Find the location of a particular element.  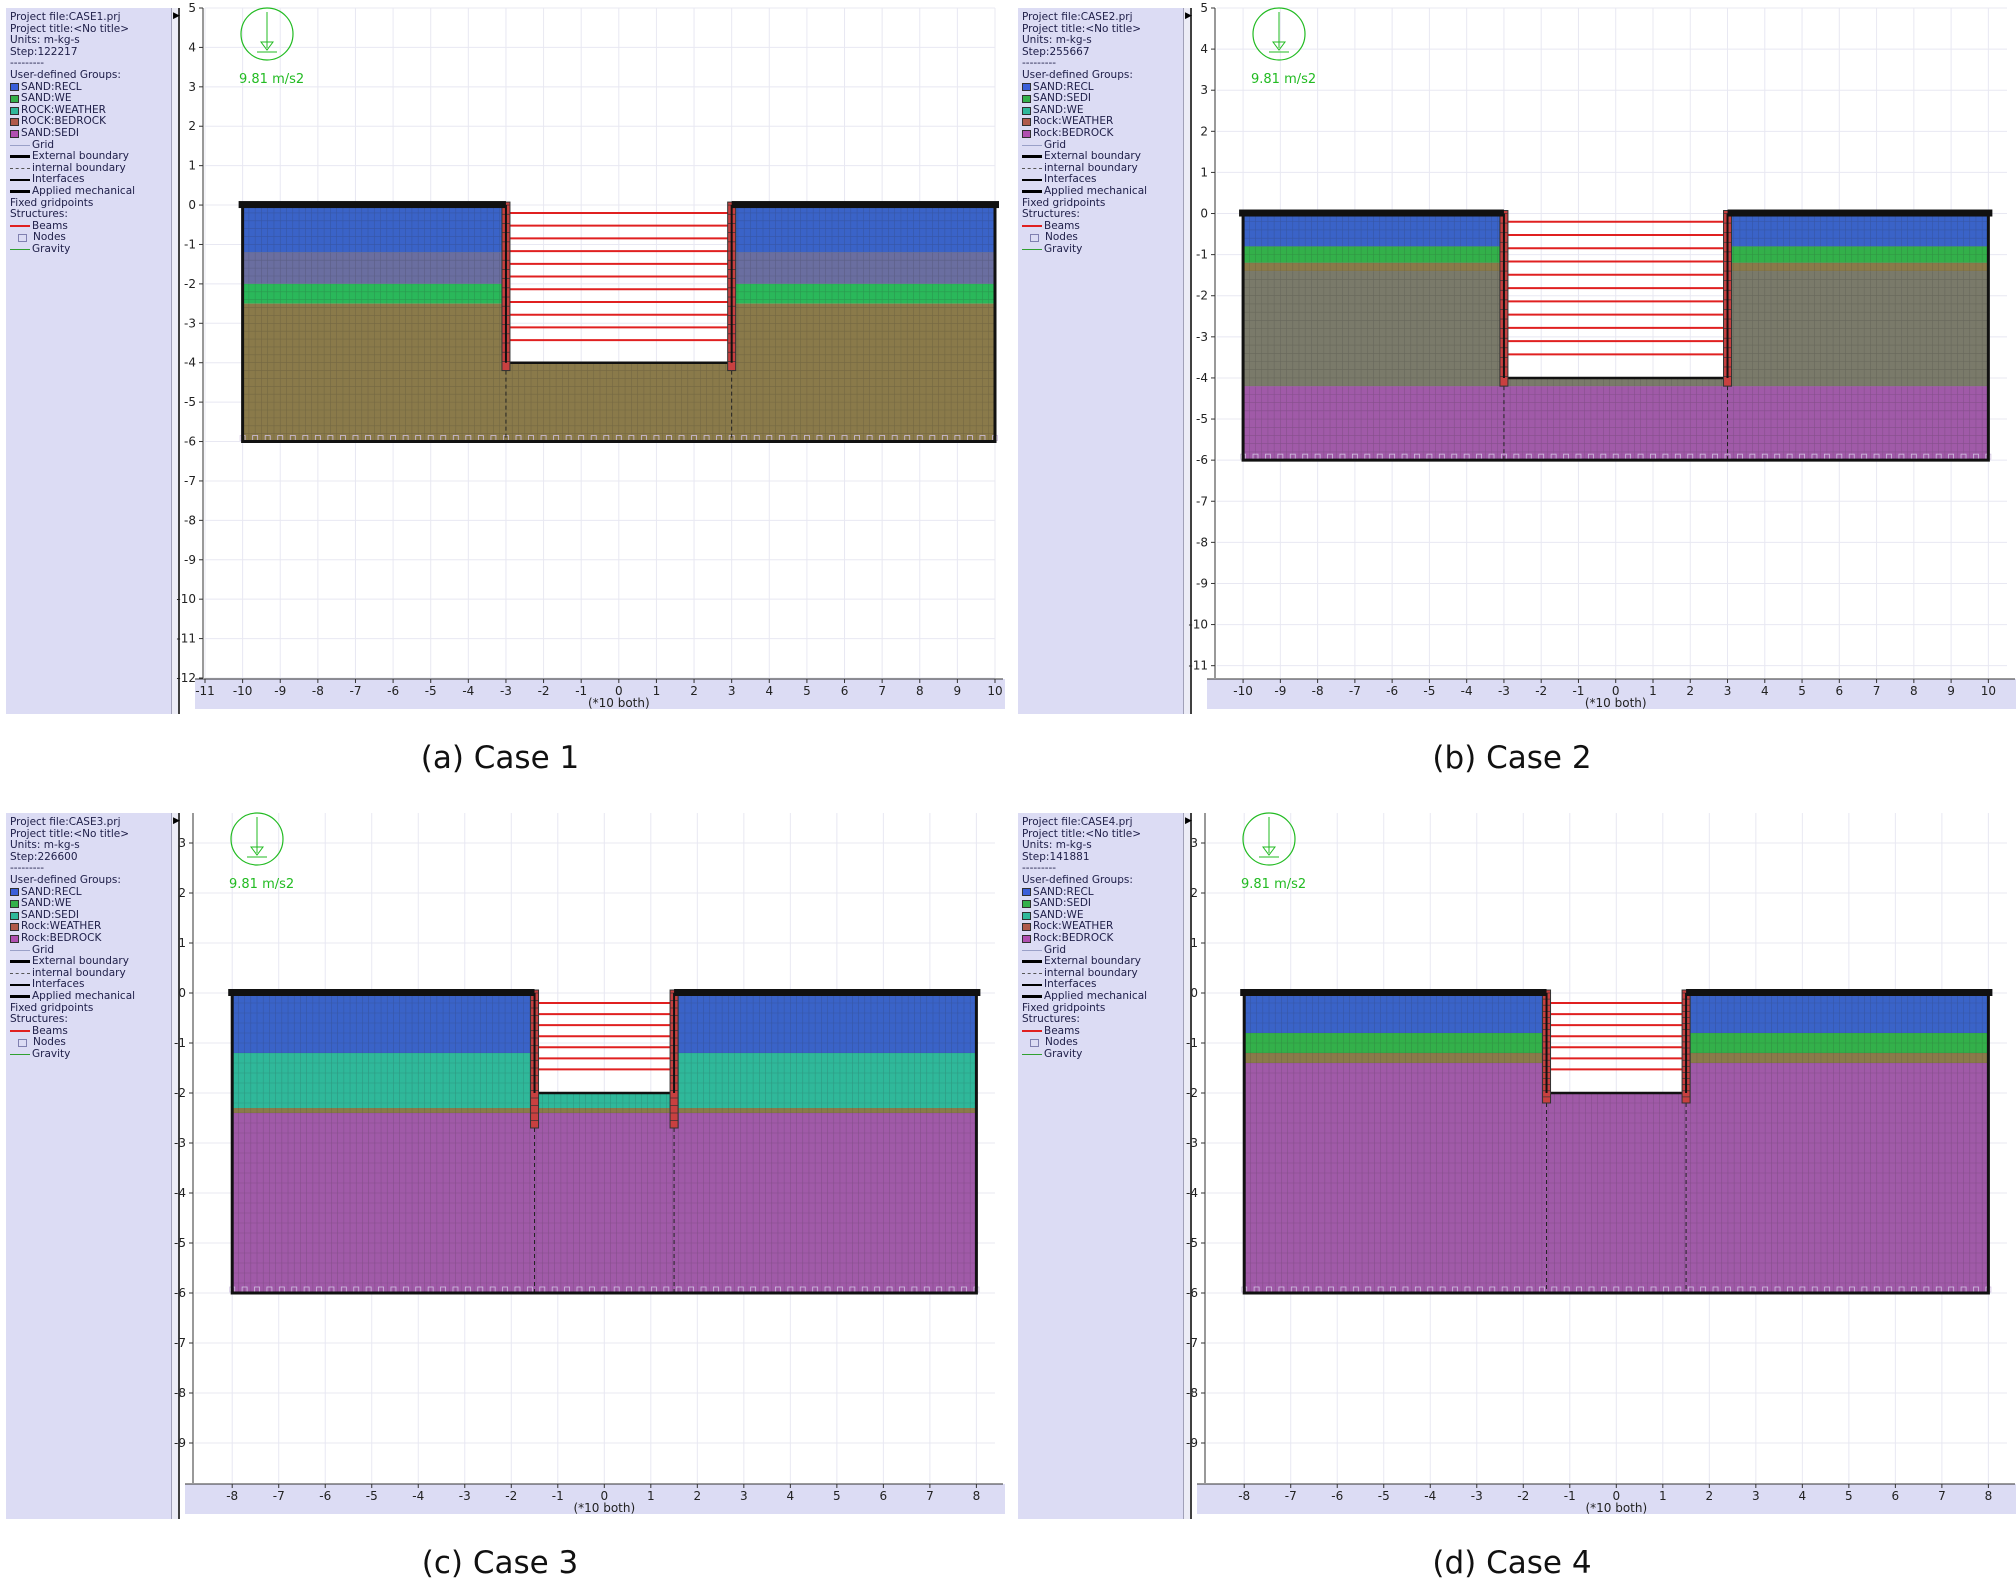

caption-case-2: (b) Case 2 is located at coordinates (1512, 758).